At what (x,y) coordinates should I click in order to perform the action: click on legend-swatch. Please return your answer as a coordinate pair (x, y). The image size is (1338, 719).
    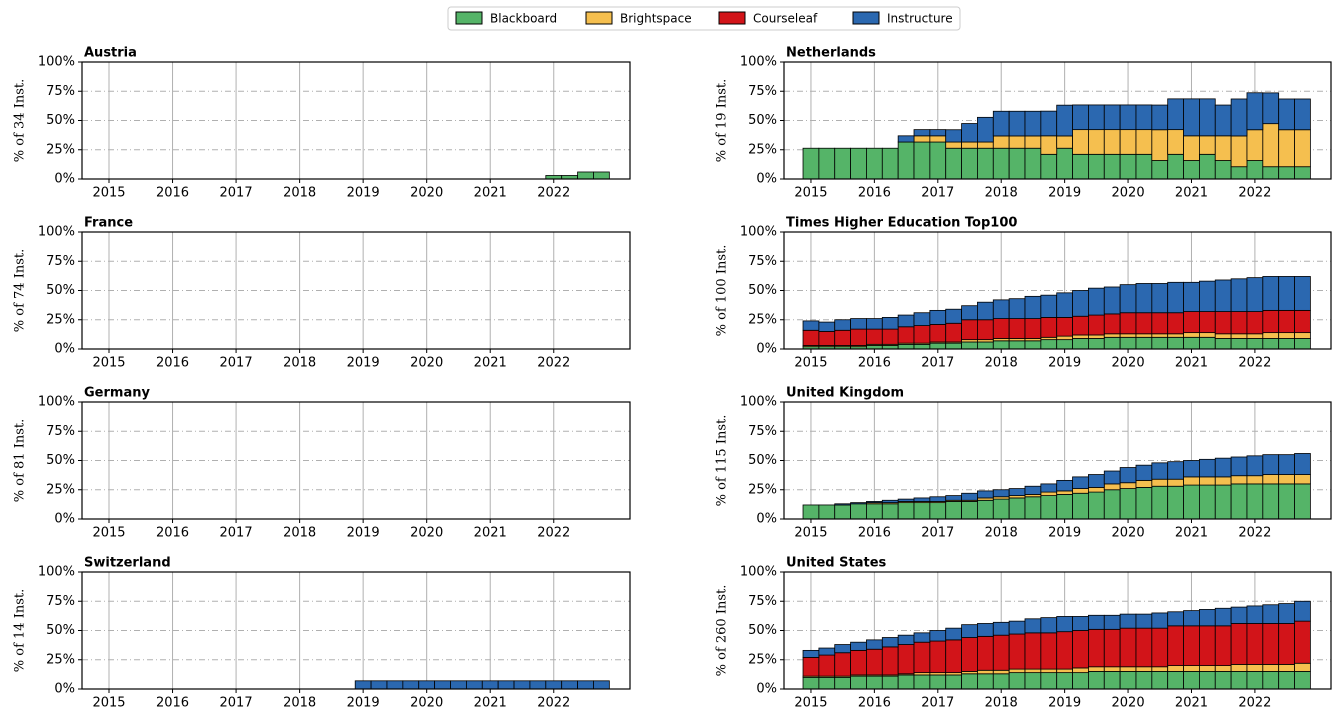
    Looking at the image, I should click on (469, 18).